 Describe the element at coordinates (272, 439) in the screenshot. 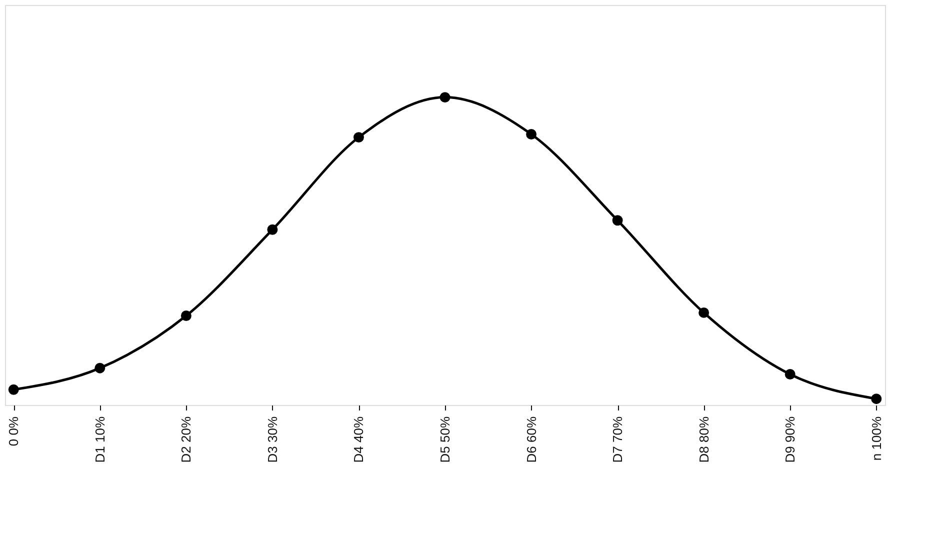

I see `x-tick-label: D3 30%` at that location.